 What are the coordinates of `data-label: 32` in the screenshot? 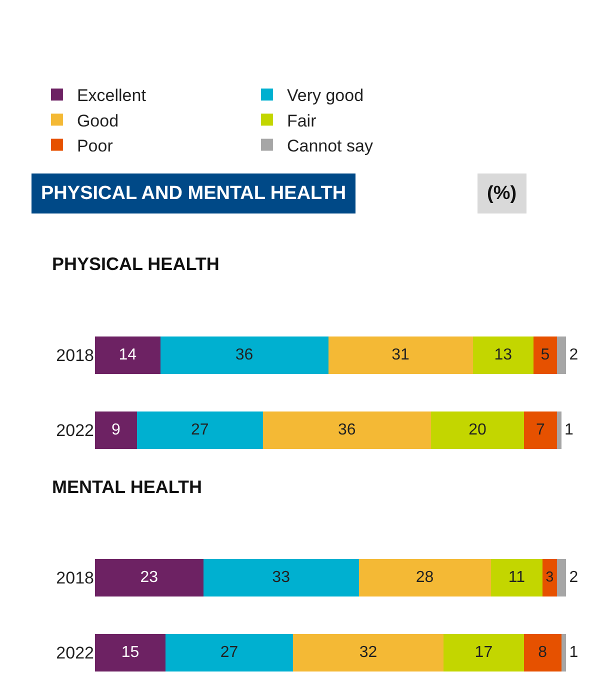 It's located at (368, 653).